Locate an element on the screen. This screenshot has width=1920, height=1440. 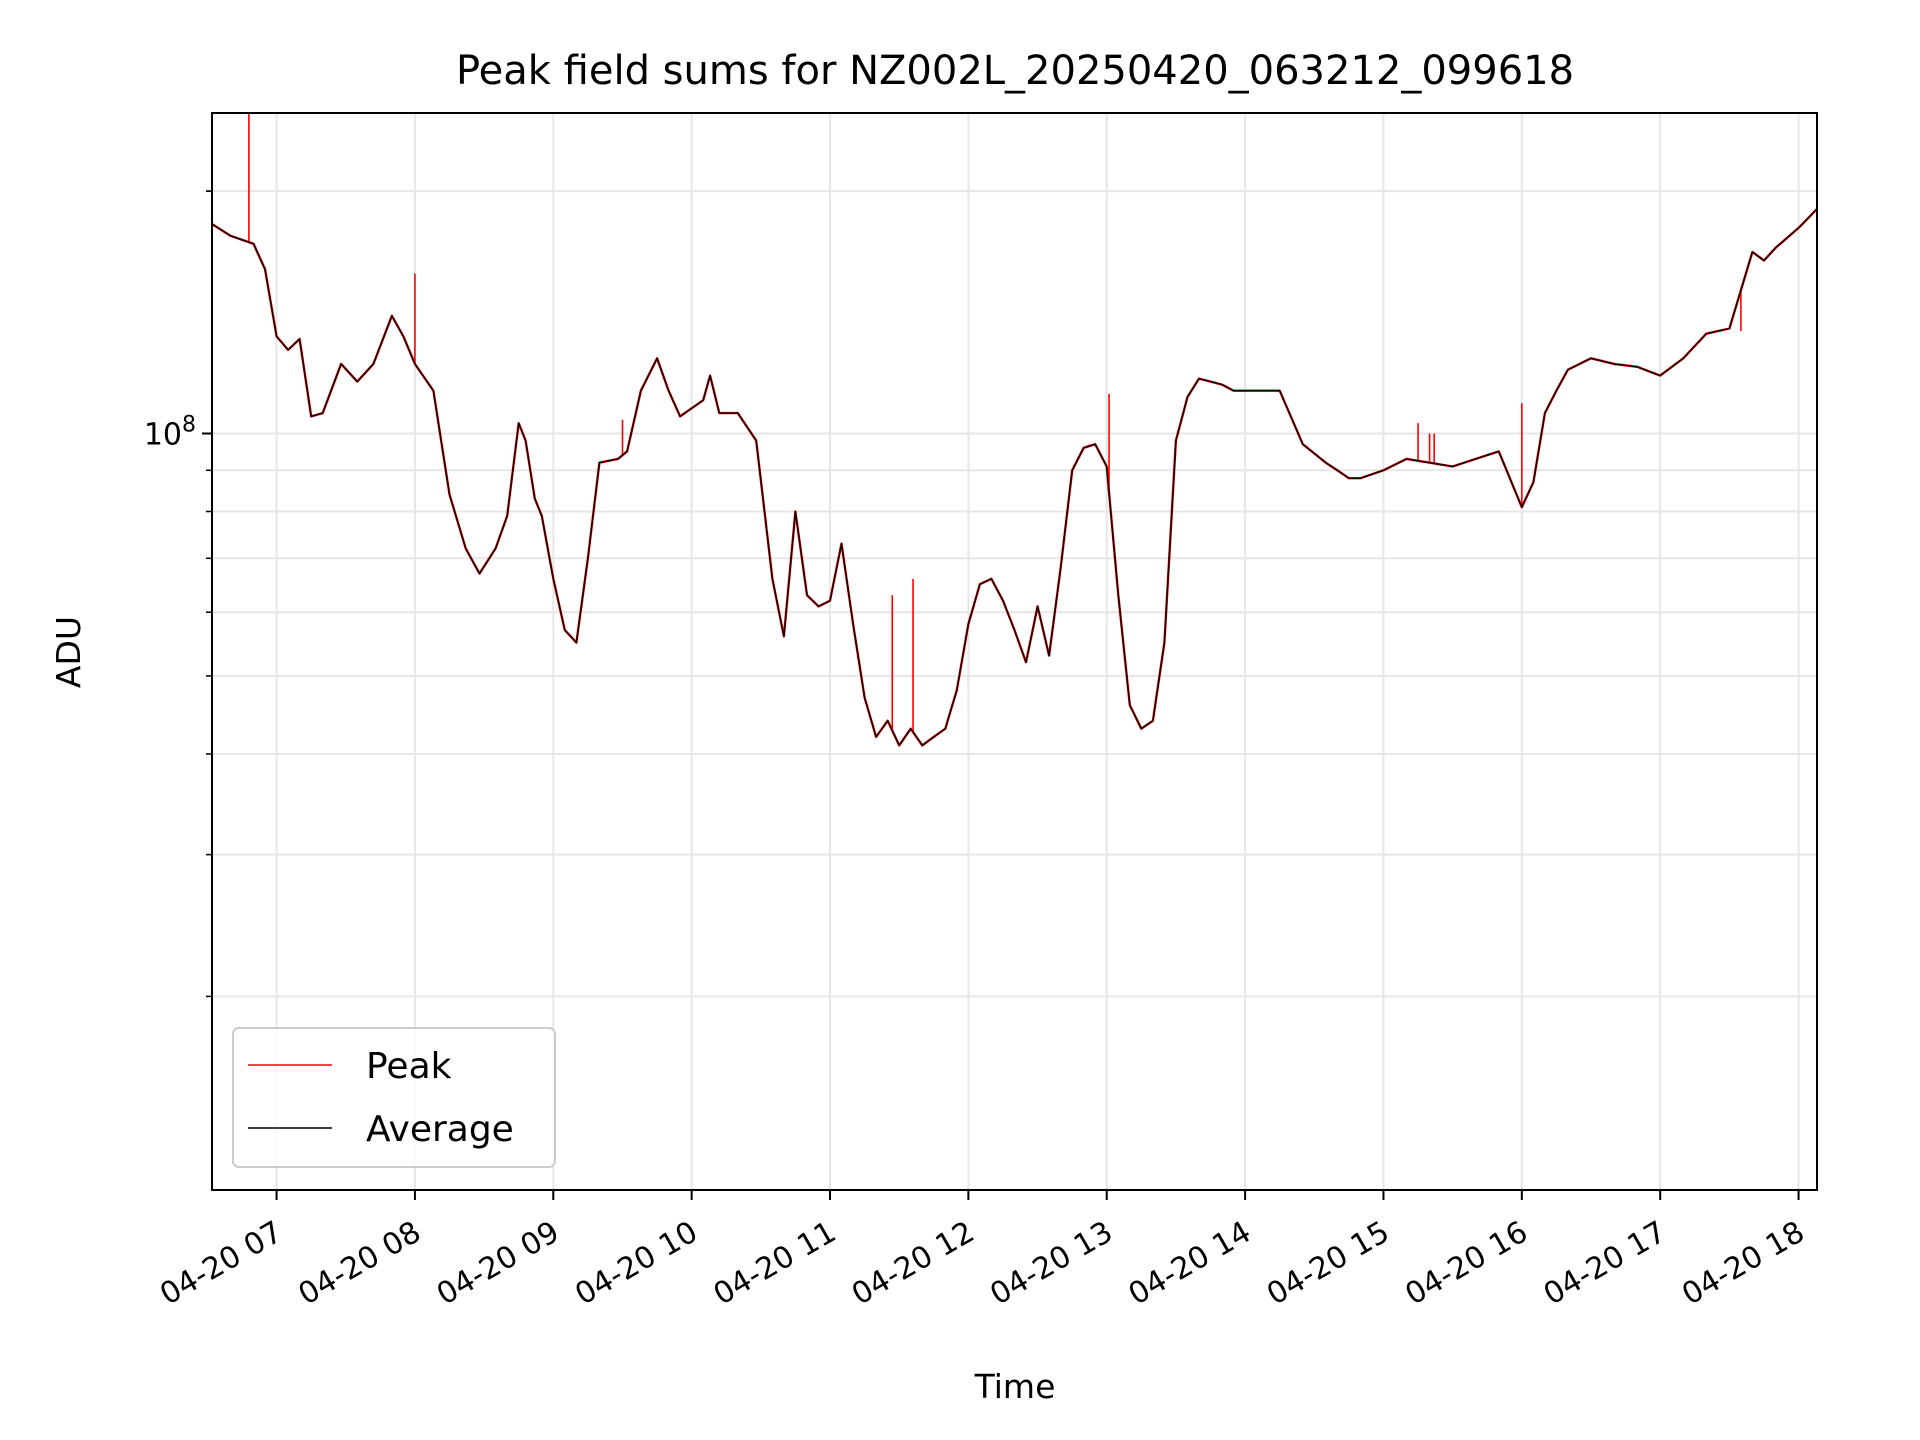
y-axis-title: ADU is located at coordinates (68, 652).